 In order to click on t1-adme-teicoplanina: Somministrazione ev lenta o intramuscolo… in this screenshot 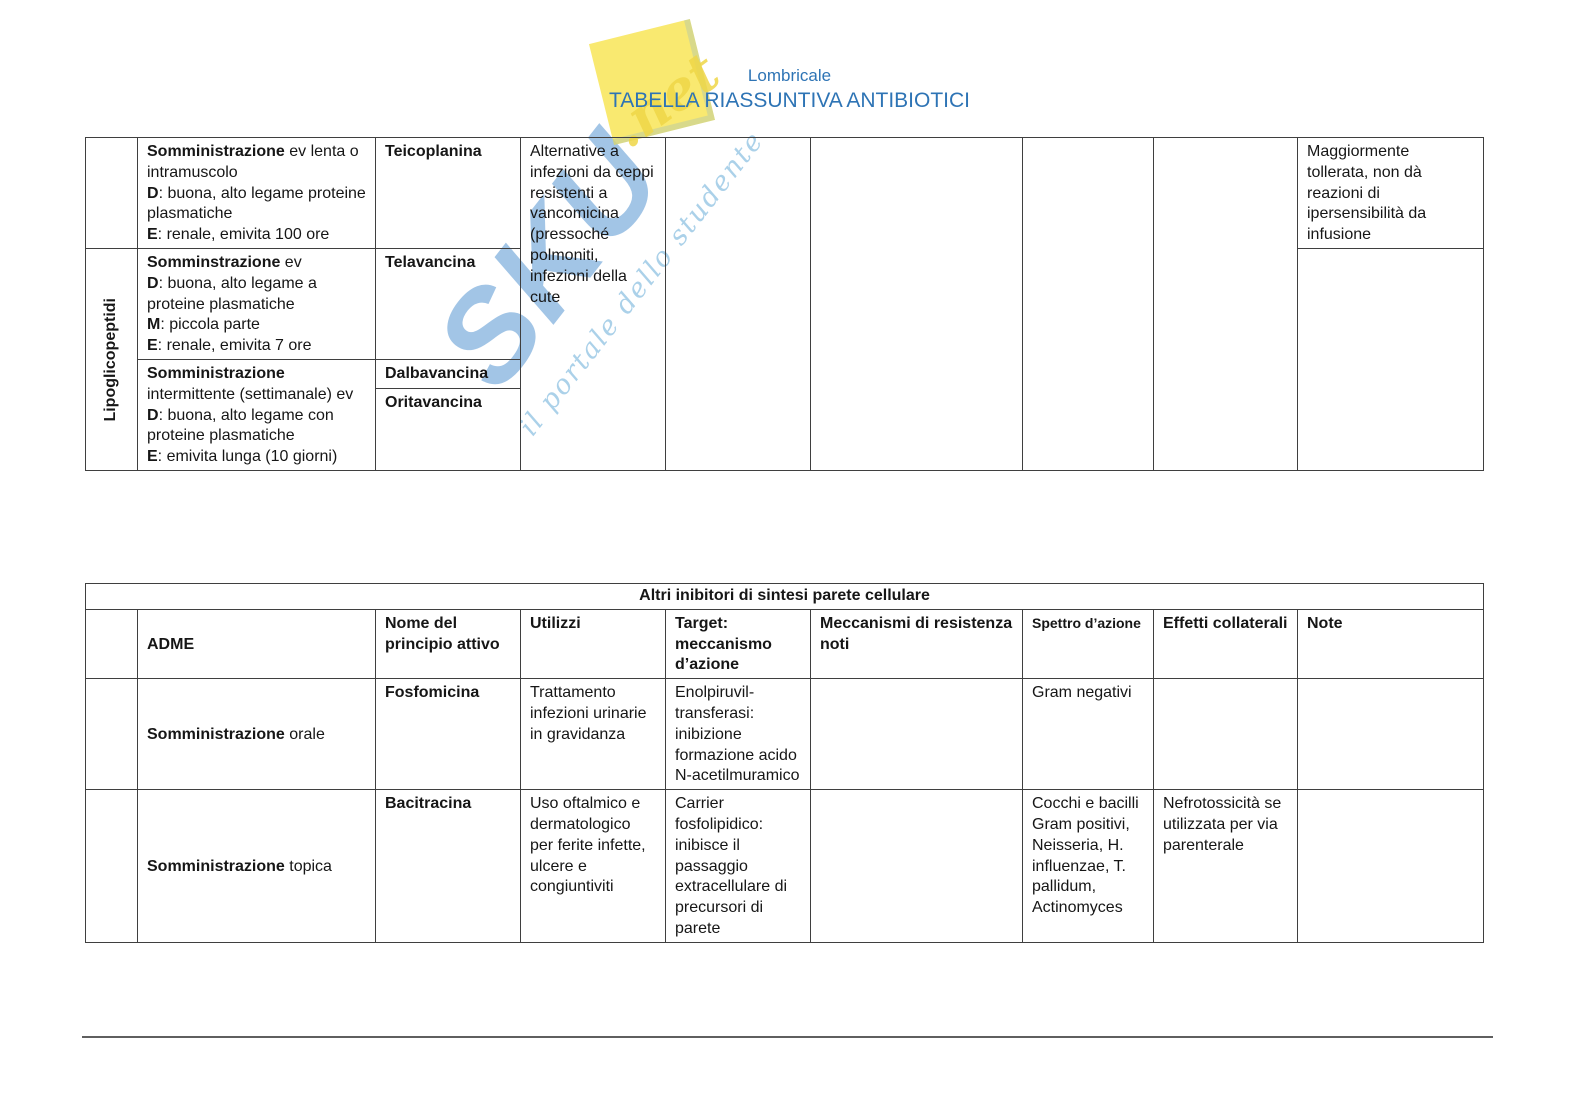, I will do `click(256, 193)`.